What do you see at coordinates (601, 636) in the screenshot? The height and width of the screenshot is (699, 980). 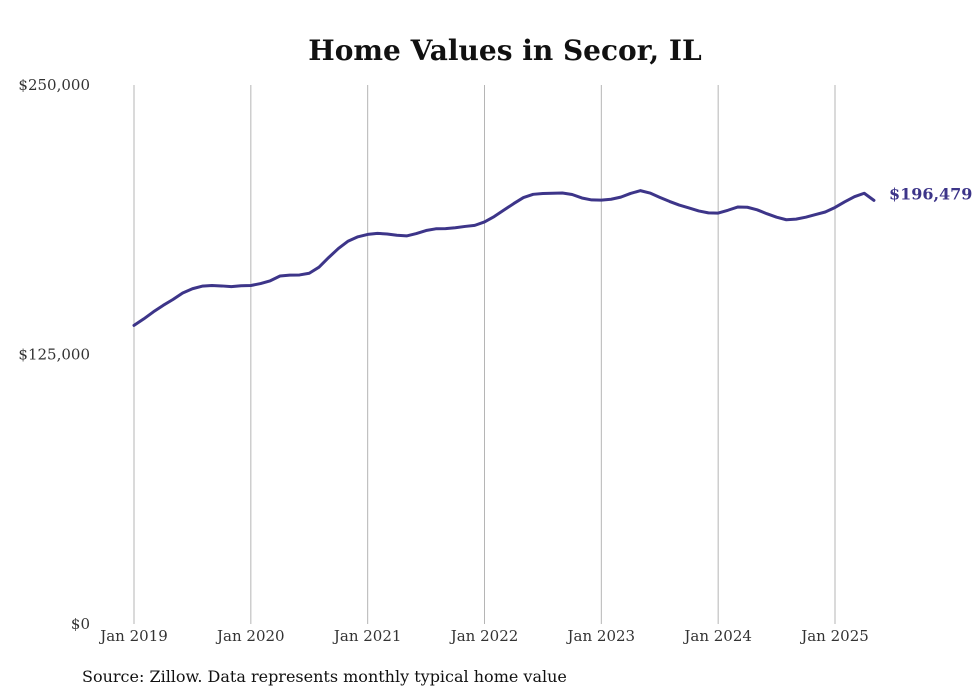 I see `x-tick-label: Jan 2023` at bounding box center [601, 636].